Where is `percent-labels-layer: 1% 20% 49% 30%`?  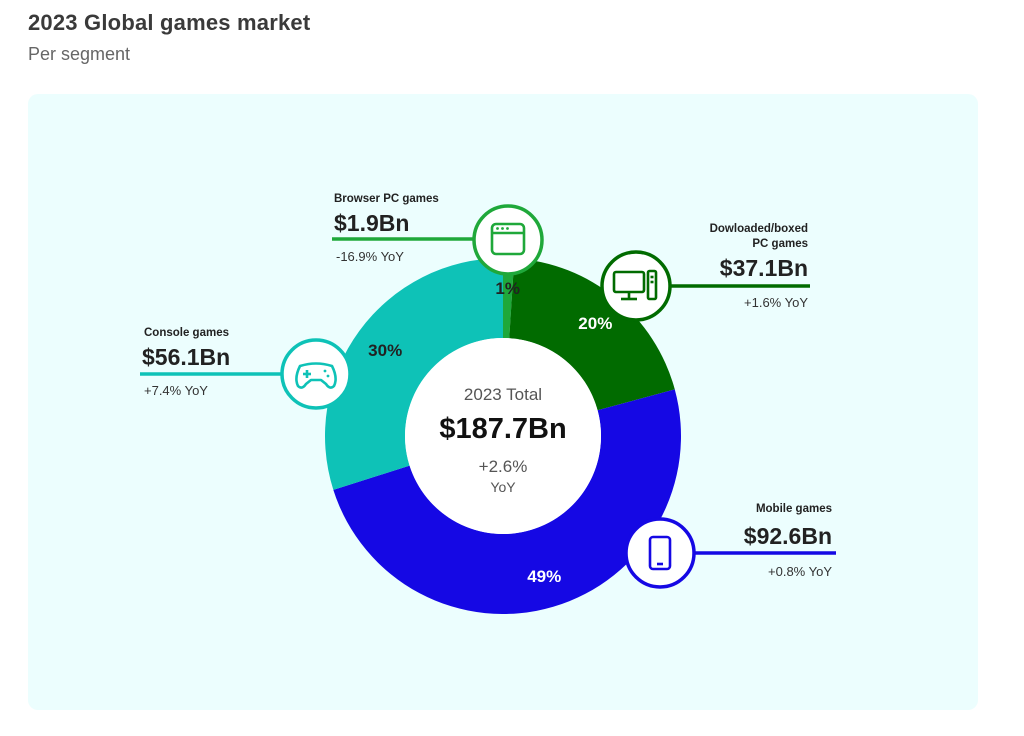 percent-labels-layer: 1% 20% 49% 30% is located at coordinates (490, 432).